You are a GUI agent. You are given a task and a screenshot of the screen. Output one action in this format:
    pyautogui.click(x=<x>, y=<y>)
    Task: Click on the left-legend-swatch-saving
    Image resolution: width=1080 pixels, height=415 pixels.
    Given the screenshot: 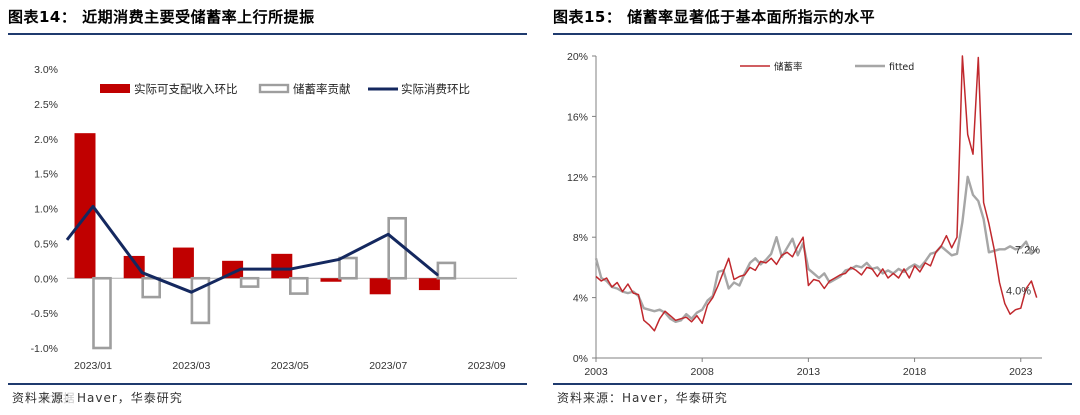 What is the action you would take?
    pyautogui.click(x=274, y=88)
    